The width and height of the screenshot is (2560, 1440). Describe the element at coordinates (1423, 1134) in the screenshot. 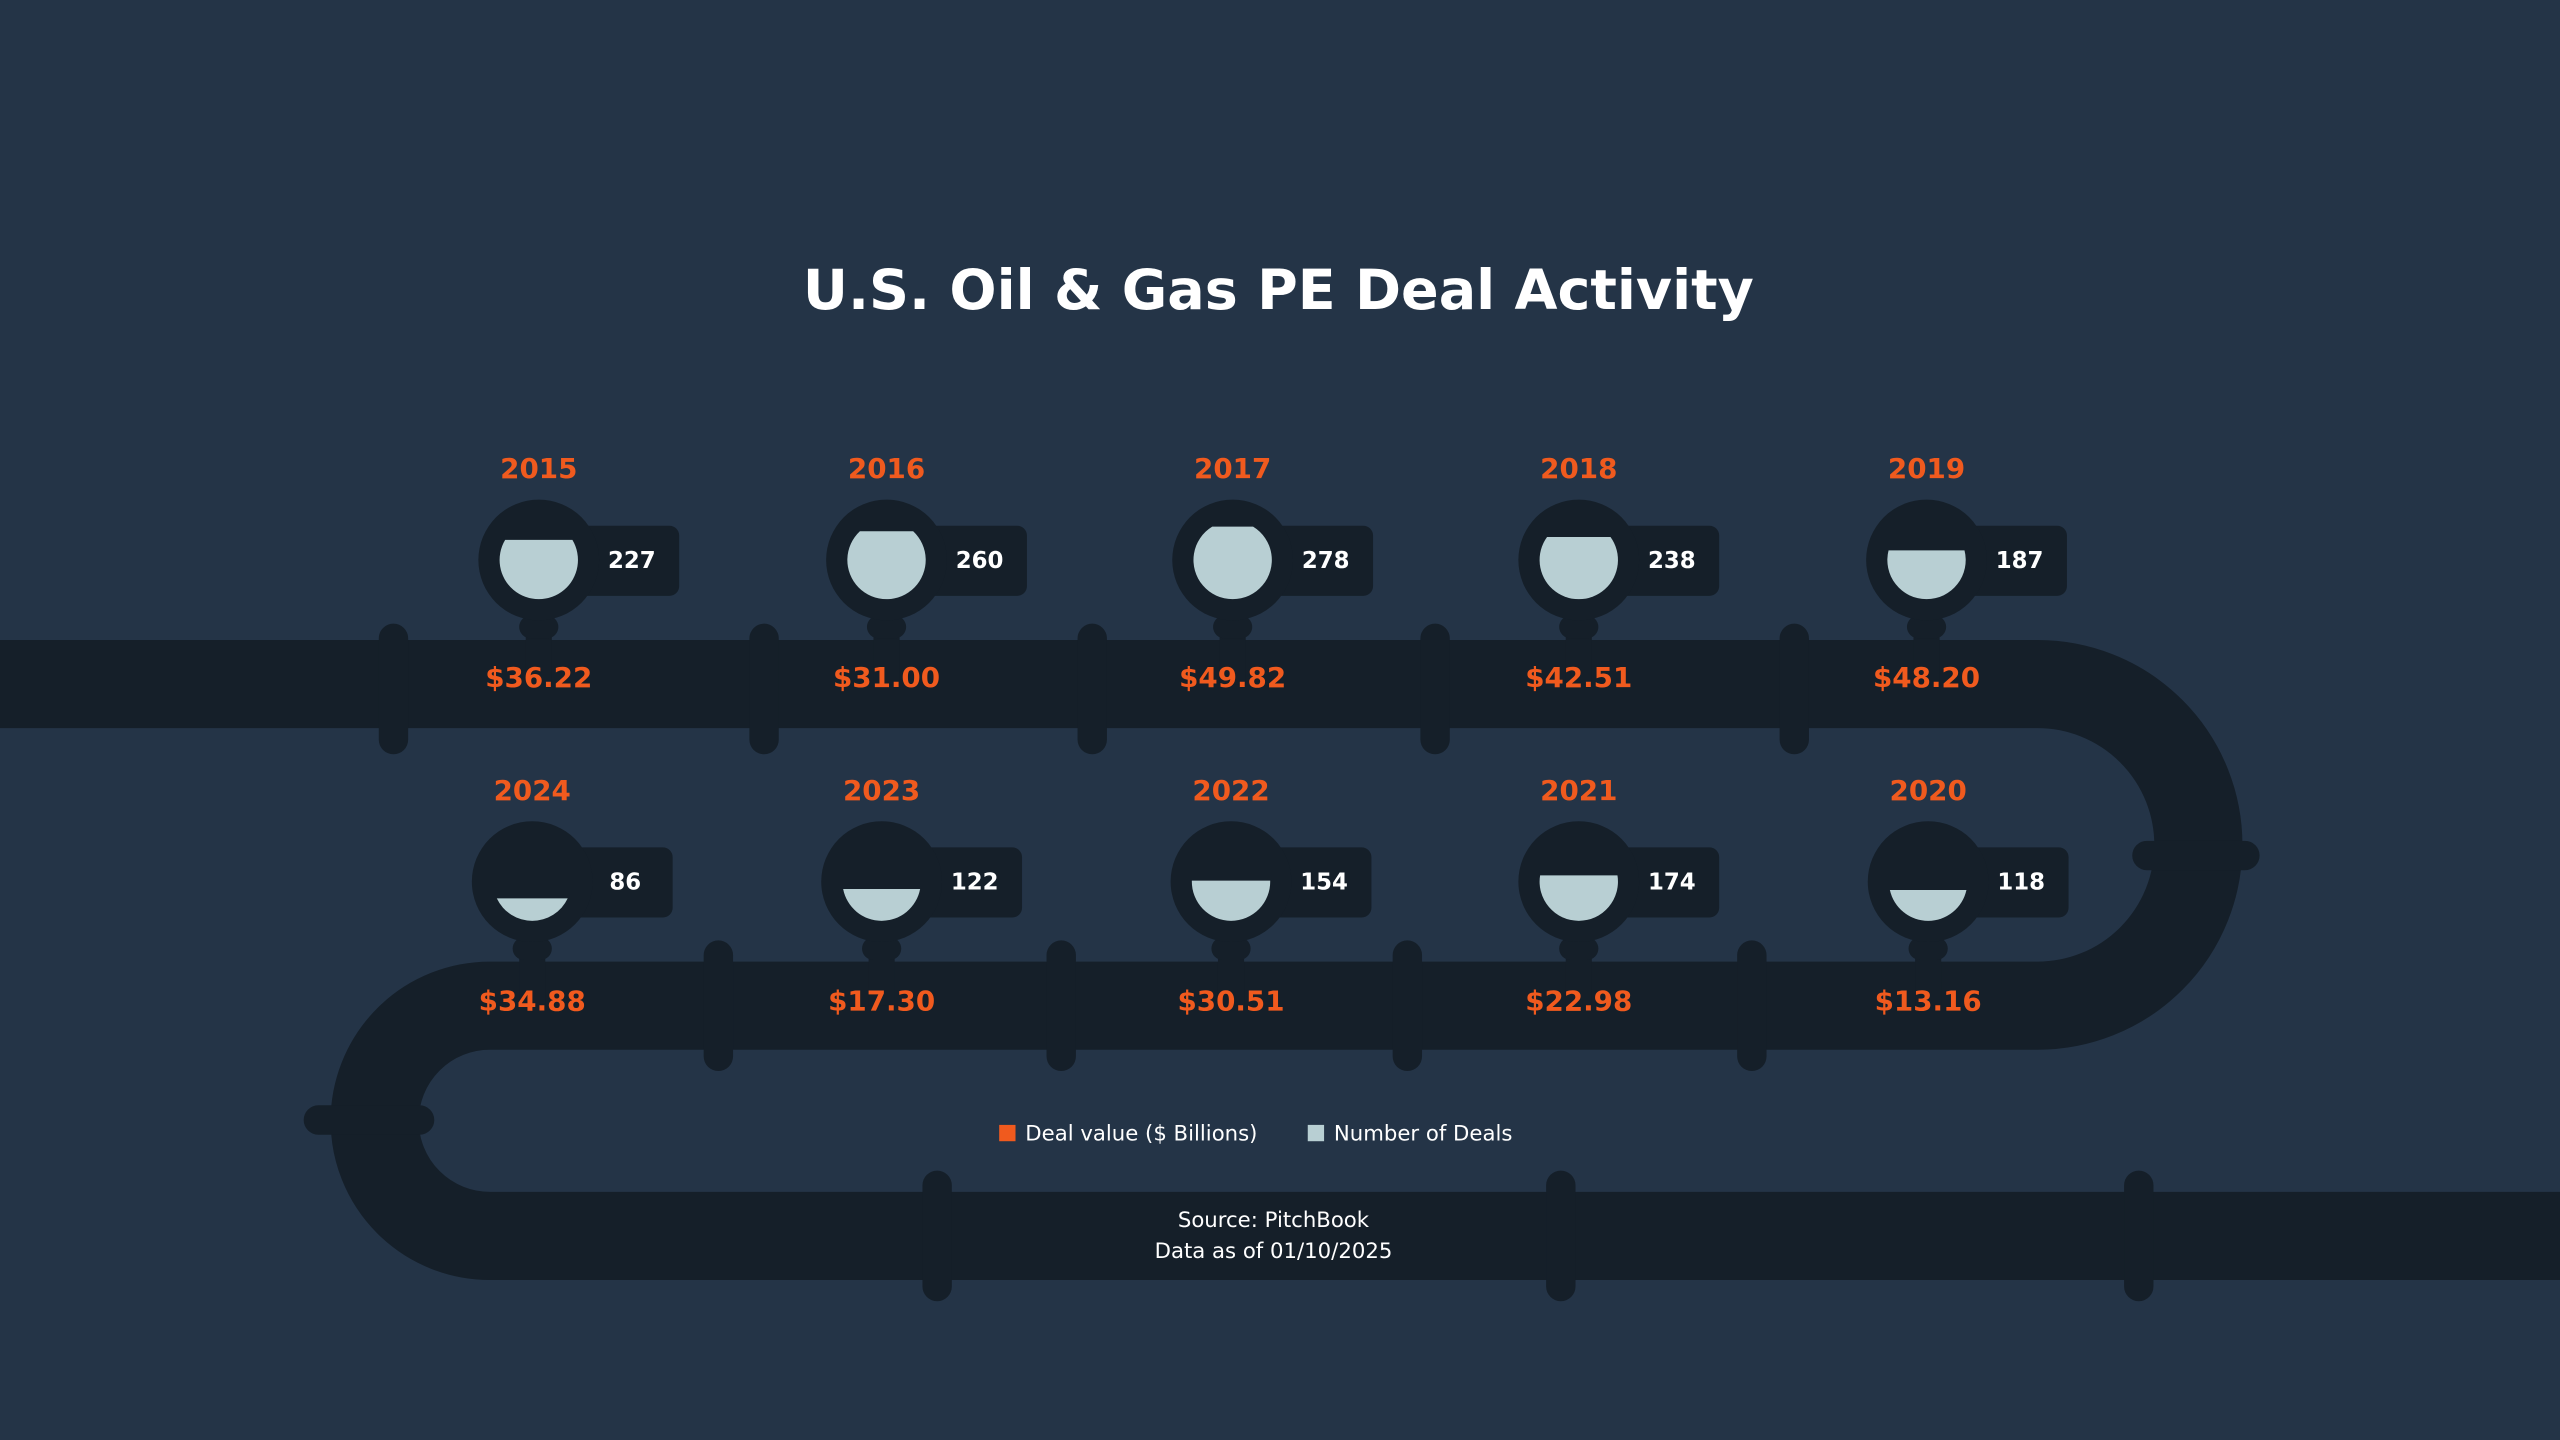

I see `legend-label: Number of Deals` at that location.